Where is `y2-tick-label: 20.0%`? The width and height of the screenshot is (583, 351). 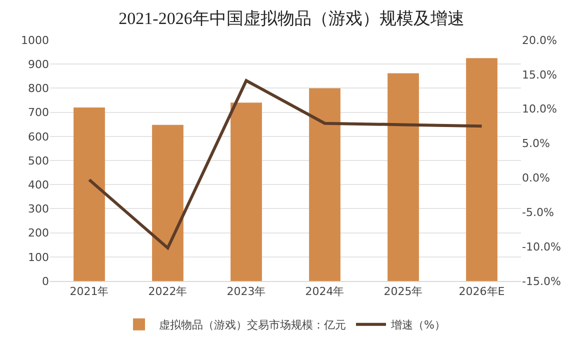 y2-tick-label: 20.0% is located at coordinates (539, 40).